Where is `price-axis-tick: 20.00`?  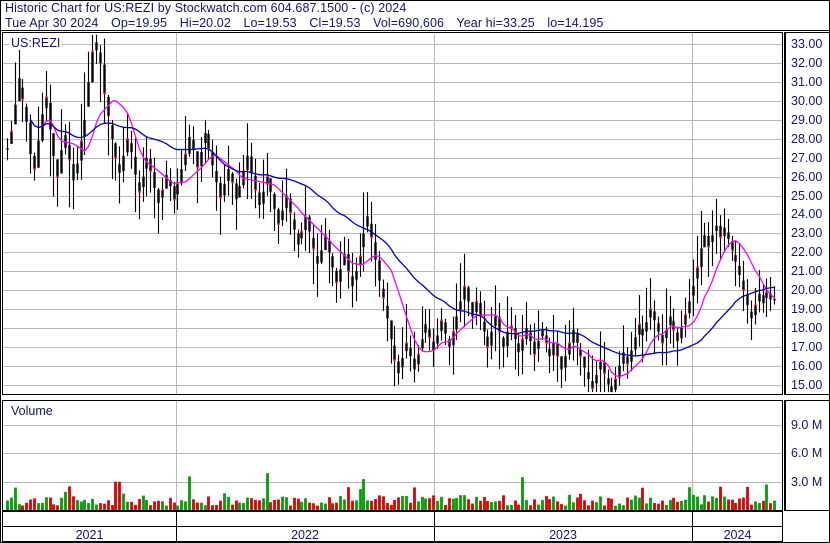 price-axis-tick: 20.00 is located at coordinates (807, 290).